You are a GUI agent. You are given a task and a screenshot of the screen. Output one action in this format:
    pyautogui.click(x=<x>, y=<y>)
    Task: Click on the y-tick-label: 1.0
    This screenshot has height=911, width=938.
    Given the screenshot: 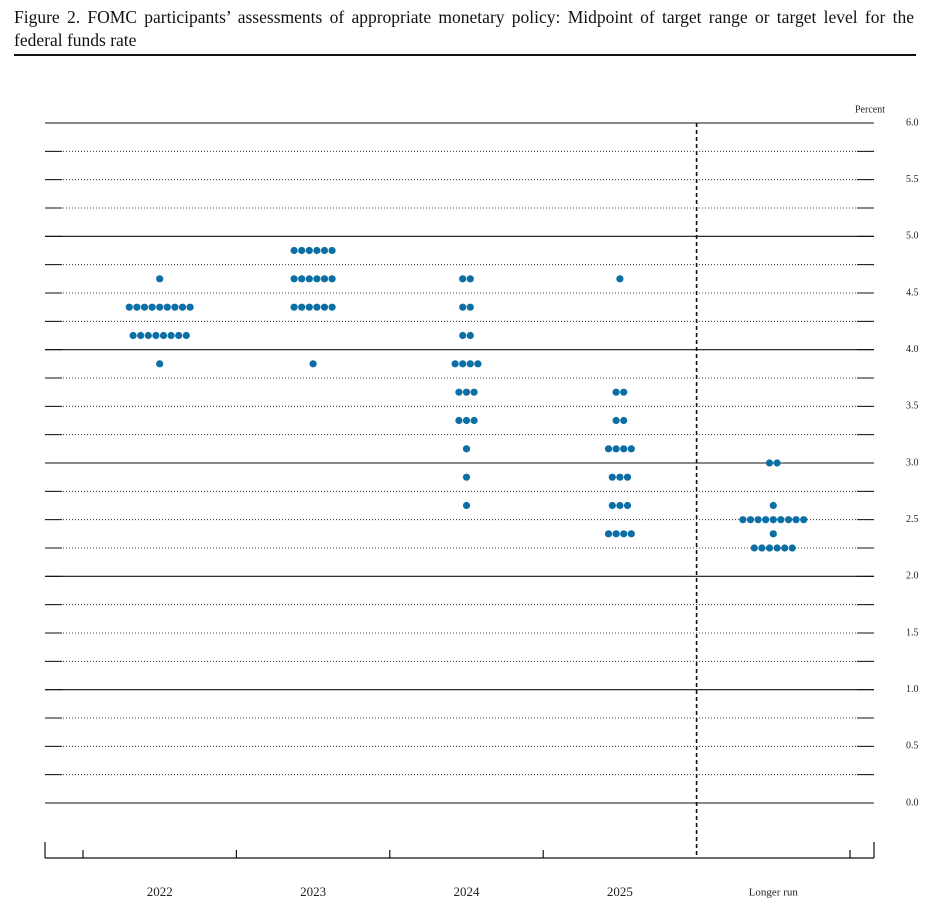 What is the action you would take?
    pyautogui.click(x=912, y=689)
    